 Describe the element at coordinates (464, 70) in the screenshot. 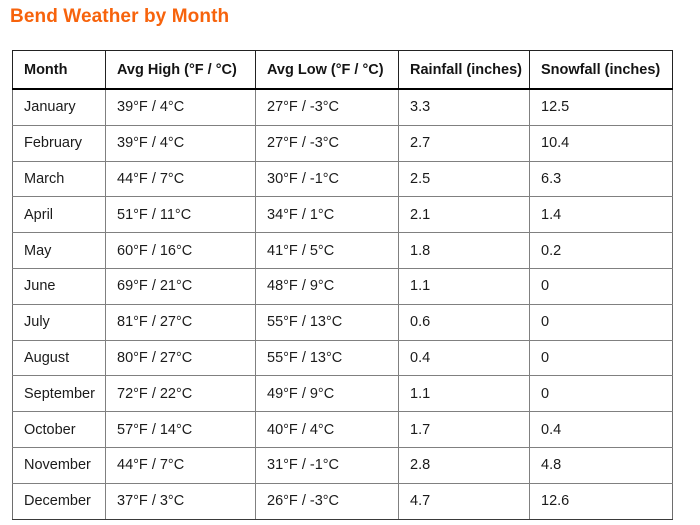

I see `column-header-rainfall: Rainfall (inches)` at that location.